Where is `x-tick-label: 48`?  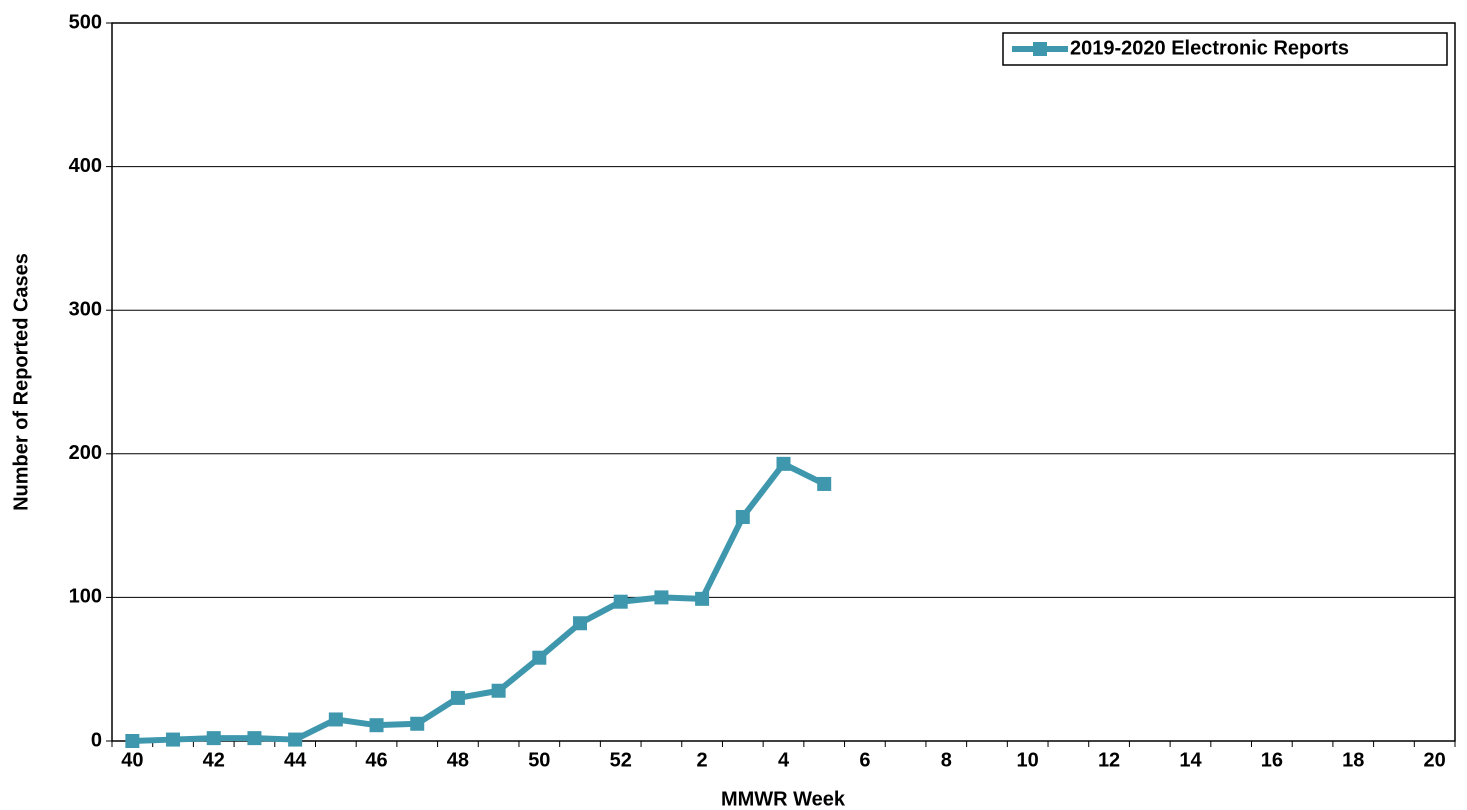 x-tick-label: 48 is located at coordinates (458, 760).